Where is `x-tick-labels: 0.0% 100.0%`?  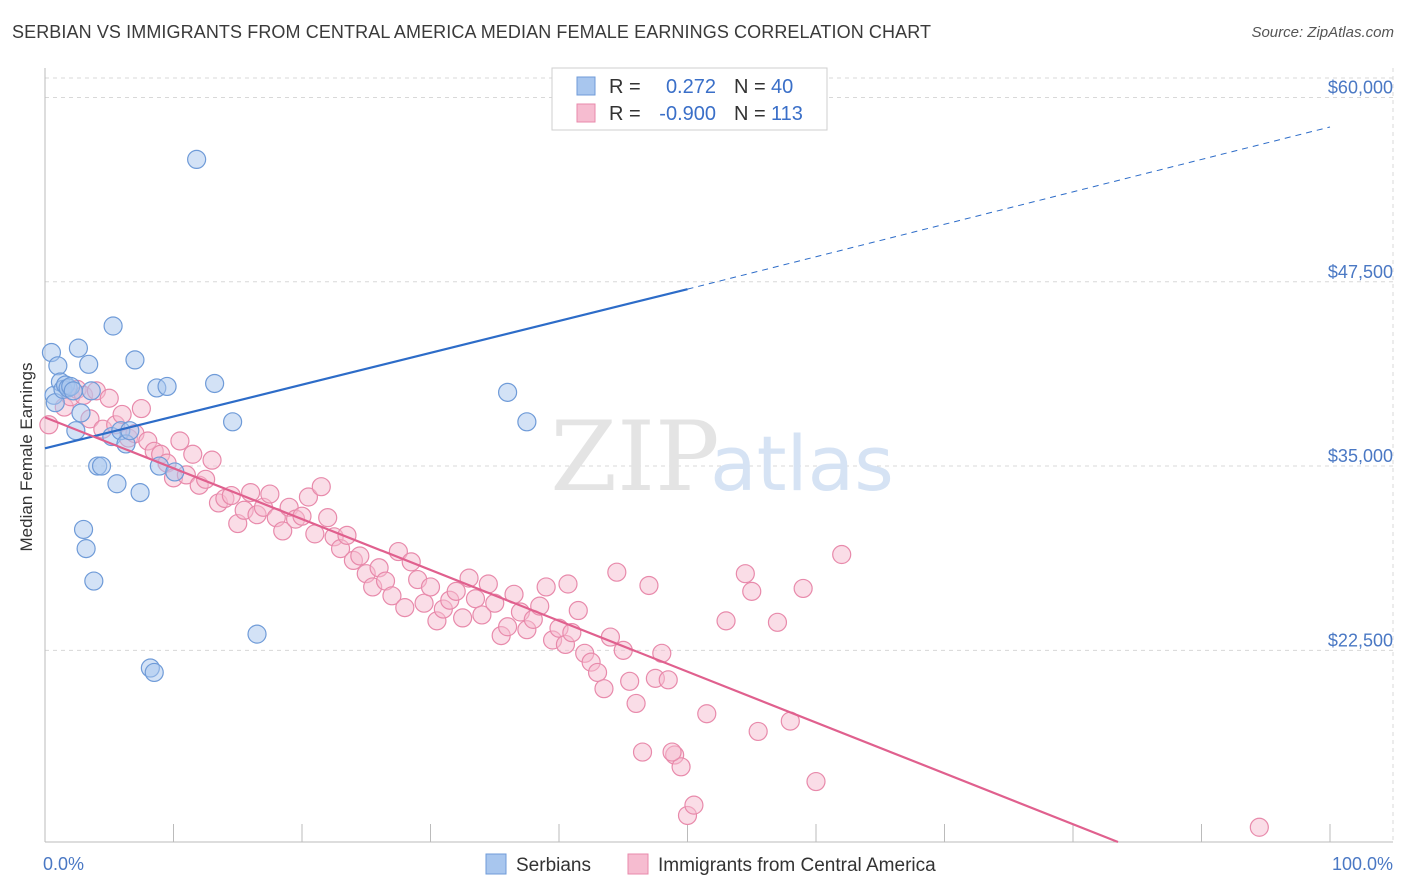 x-tick-labels: 0.0% 100.0% is located at coordinates (718, 864).